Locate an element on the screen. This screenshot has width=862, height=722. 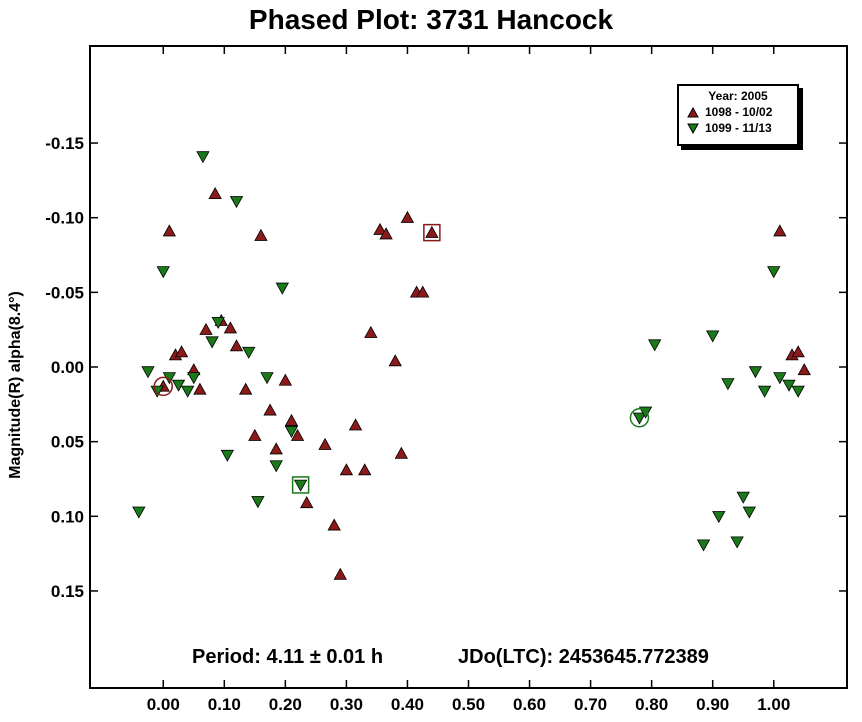
x-tick-label: 0.10 is located at coordinates (224, 704).